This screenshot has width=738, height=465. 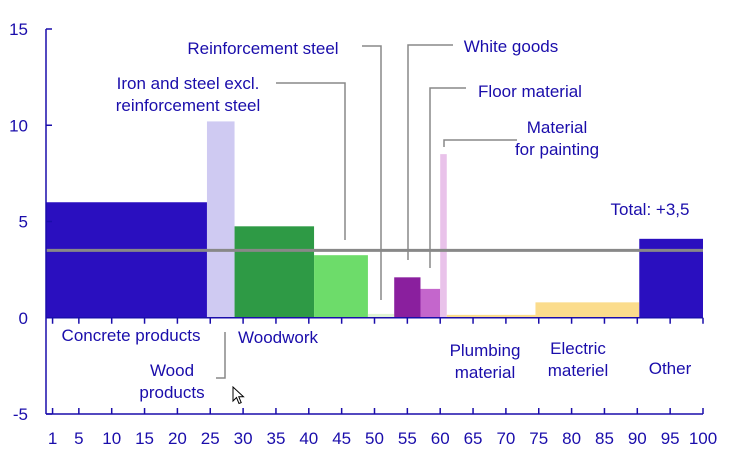 What do you see at coordinates (221, 355) in the screenshot?
I see `leader-wood-products` at bounding box center [221, 355].